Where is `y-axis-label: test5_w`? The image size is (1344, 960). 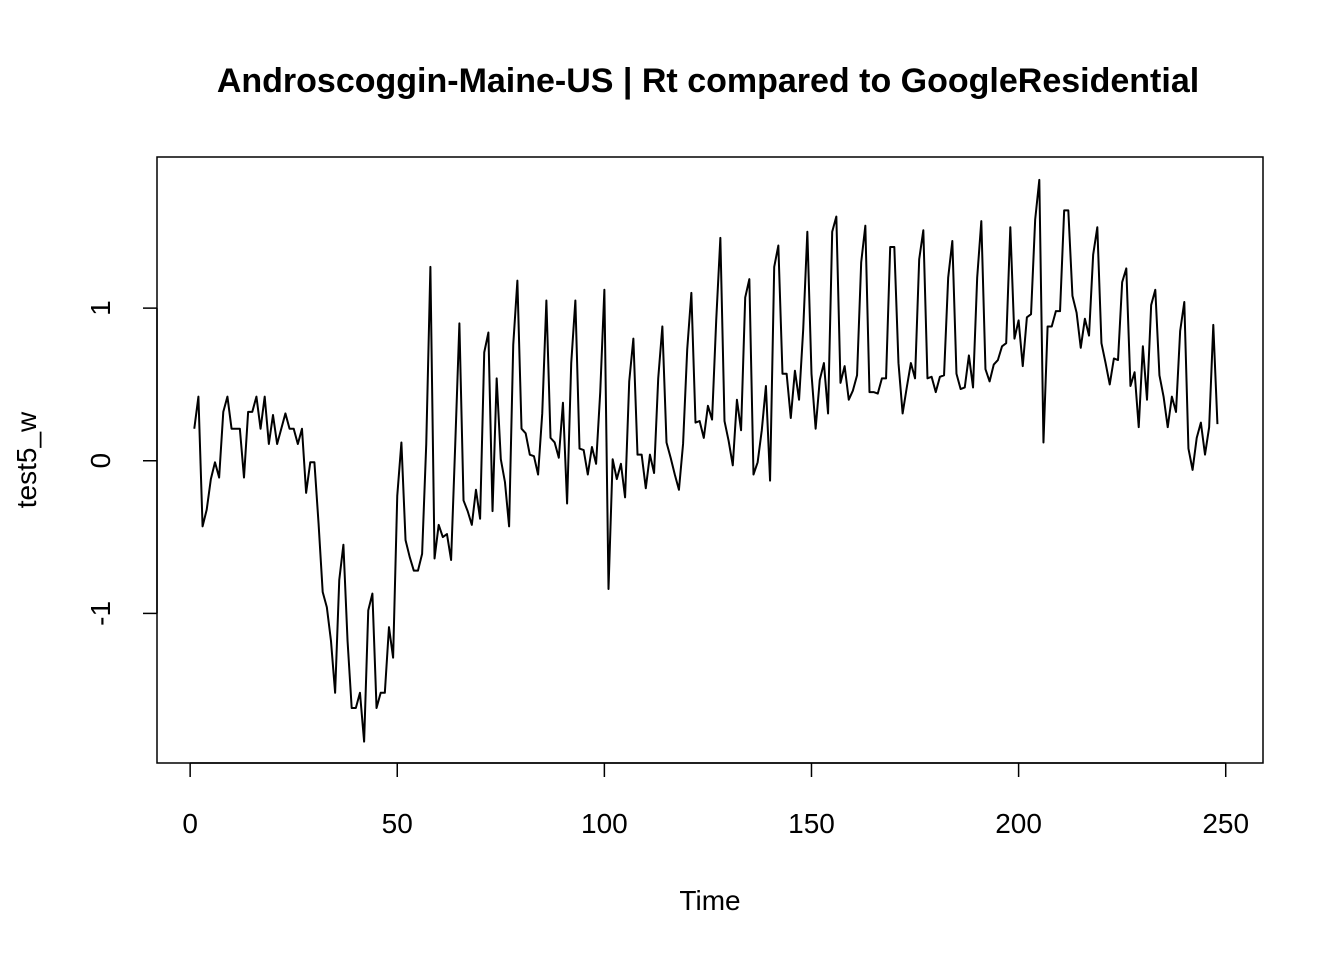 y-axis-label: test5_w is located at coordinates (26, 459).